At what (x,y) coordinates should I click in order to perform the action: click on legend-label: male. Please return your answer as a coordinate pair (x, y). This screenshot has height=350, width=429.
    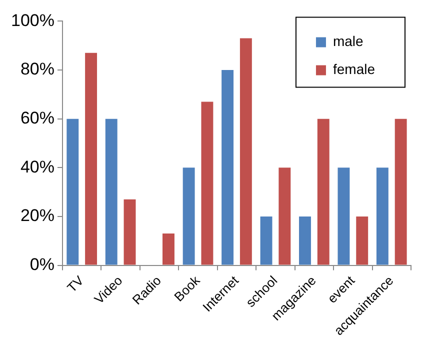
    Looking at the image, I should click on (348, 41).